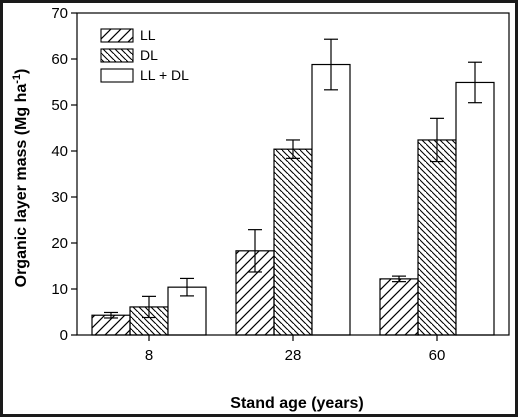  What do you see at coordinates (59, 243) in the screenshot?
I see `y-tick-label-20: 20` at bounding box center [59, 243].